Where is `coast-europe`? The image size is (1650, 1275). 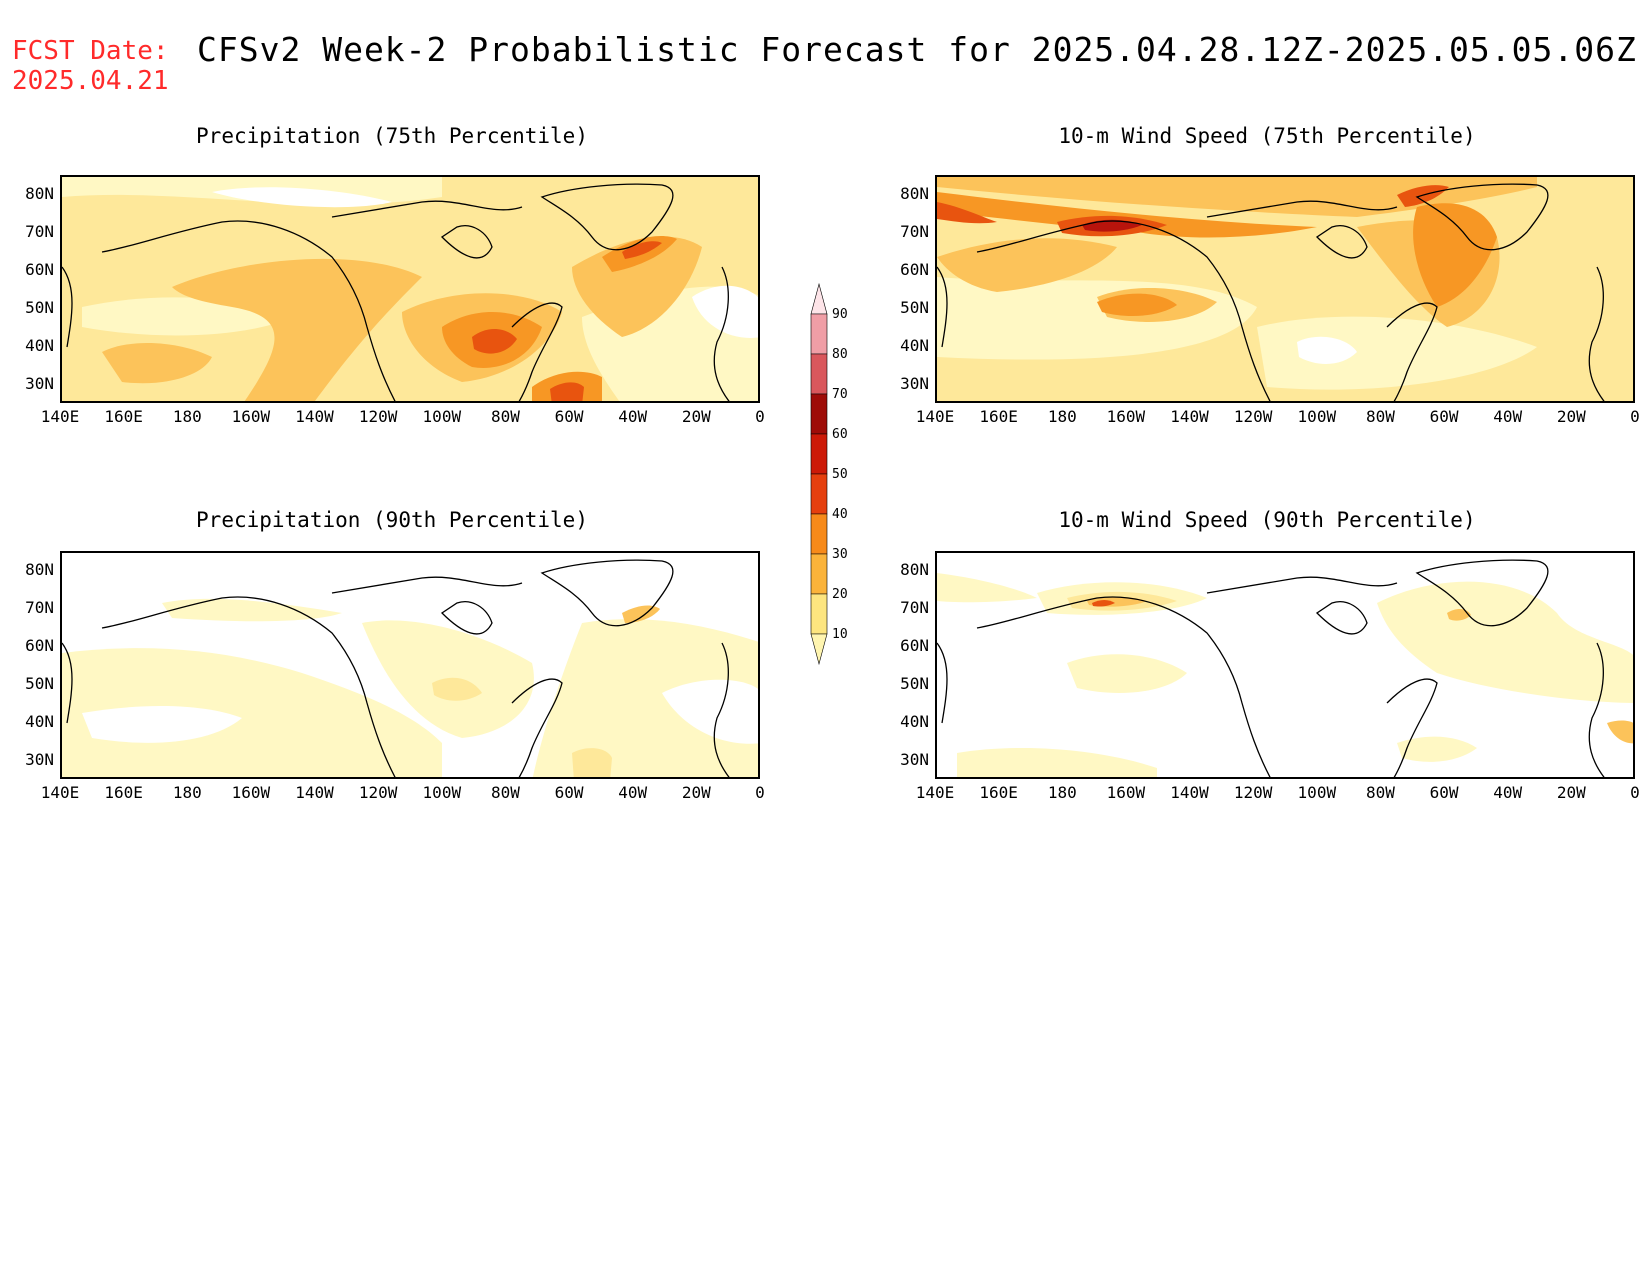
coast-europe is located at coordinates (1596, 709).